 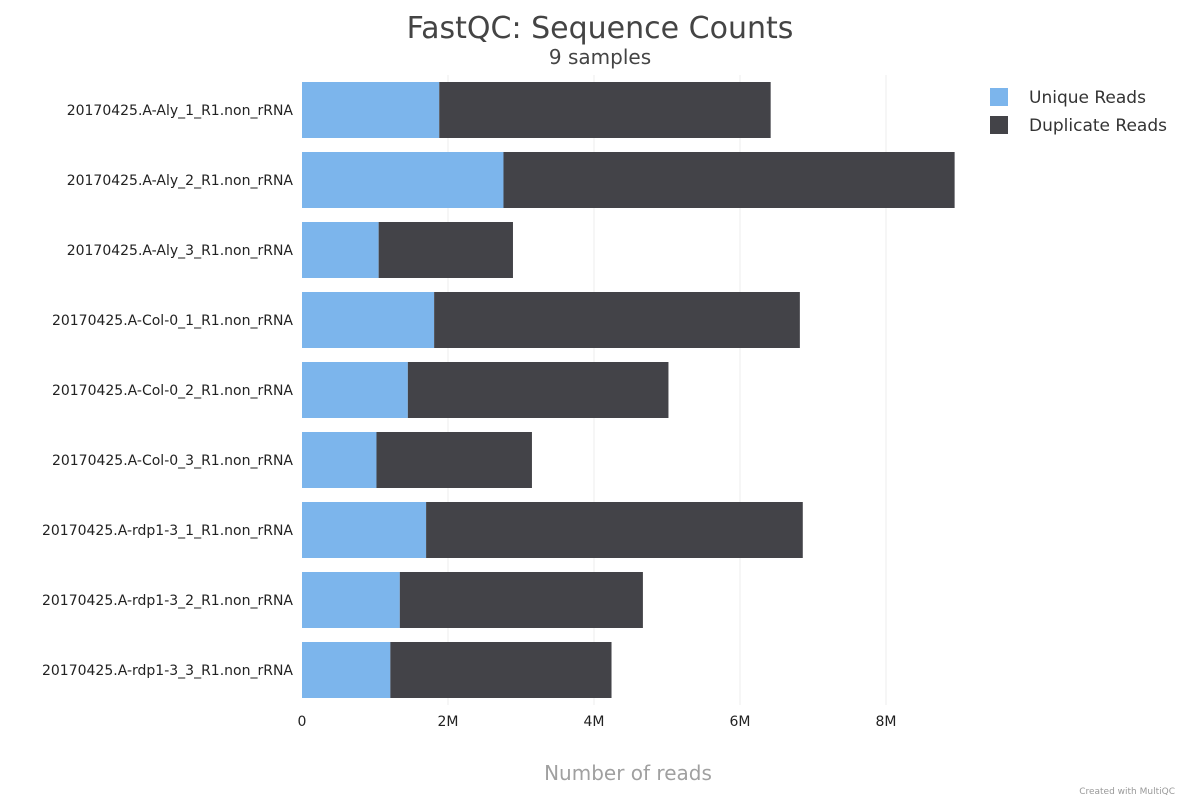 What do you see at coordinates (628, 773) in the screenshot?
I see `x-axis-title: Number of reads` at bounding box center [628, 773].